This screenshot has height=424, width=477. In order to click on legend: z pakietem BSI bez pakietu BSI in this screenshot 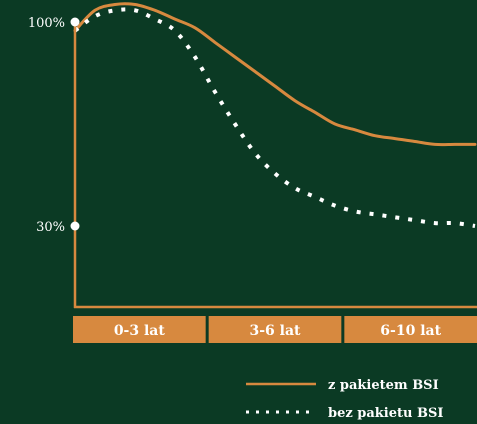, I will do `click(344, 399)`.